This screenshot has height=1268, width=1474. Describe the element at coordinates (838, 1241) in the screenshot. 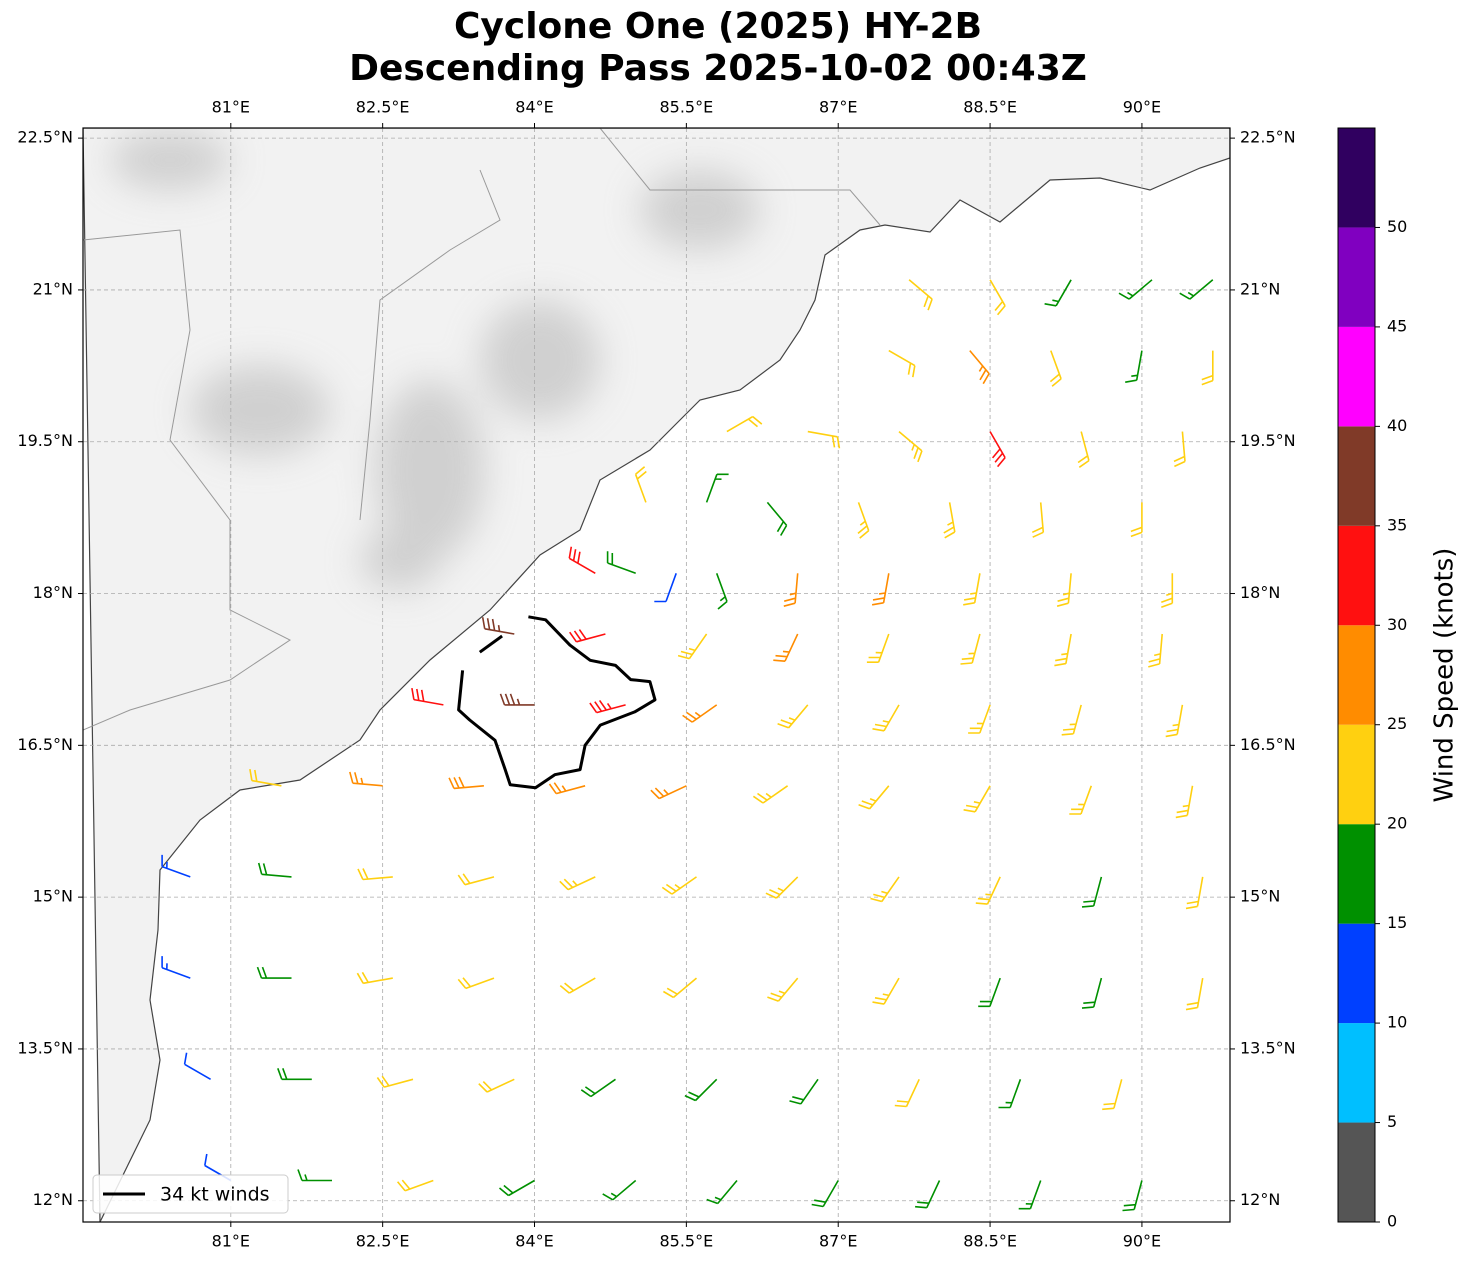

I see `x-tick-label: 87°E` at that location.